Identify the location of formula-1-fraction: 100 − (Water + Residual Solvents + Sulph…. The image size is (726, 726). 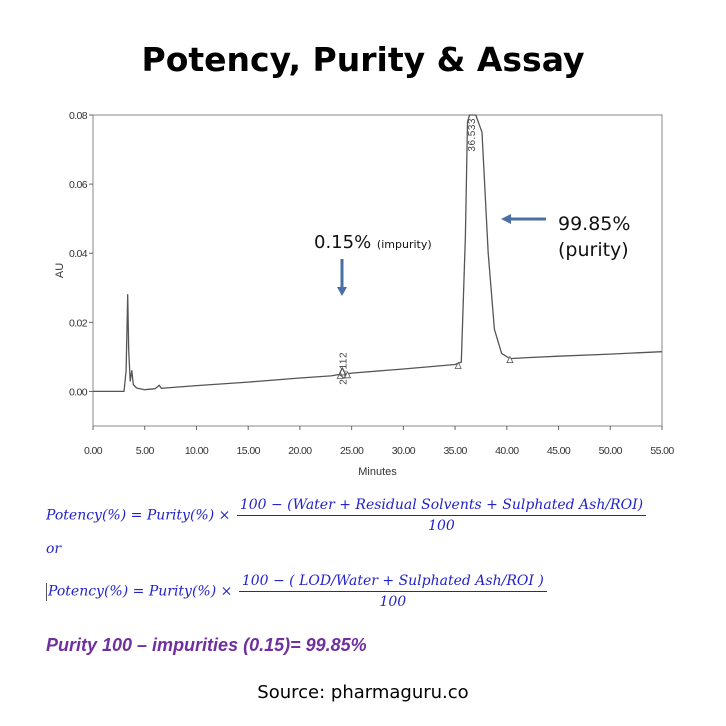
(441, 515).